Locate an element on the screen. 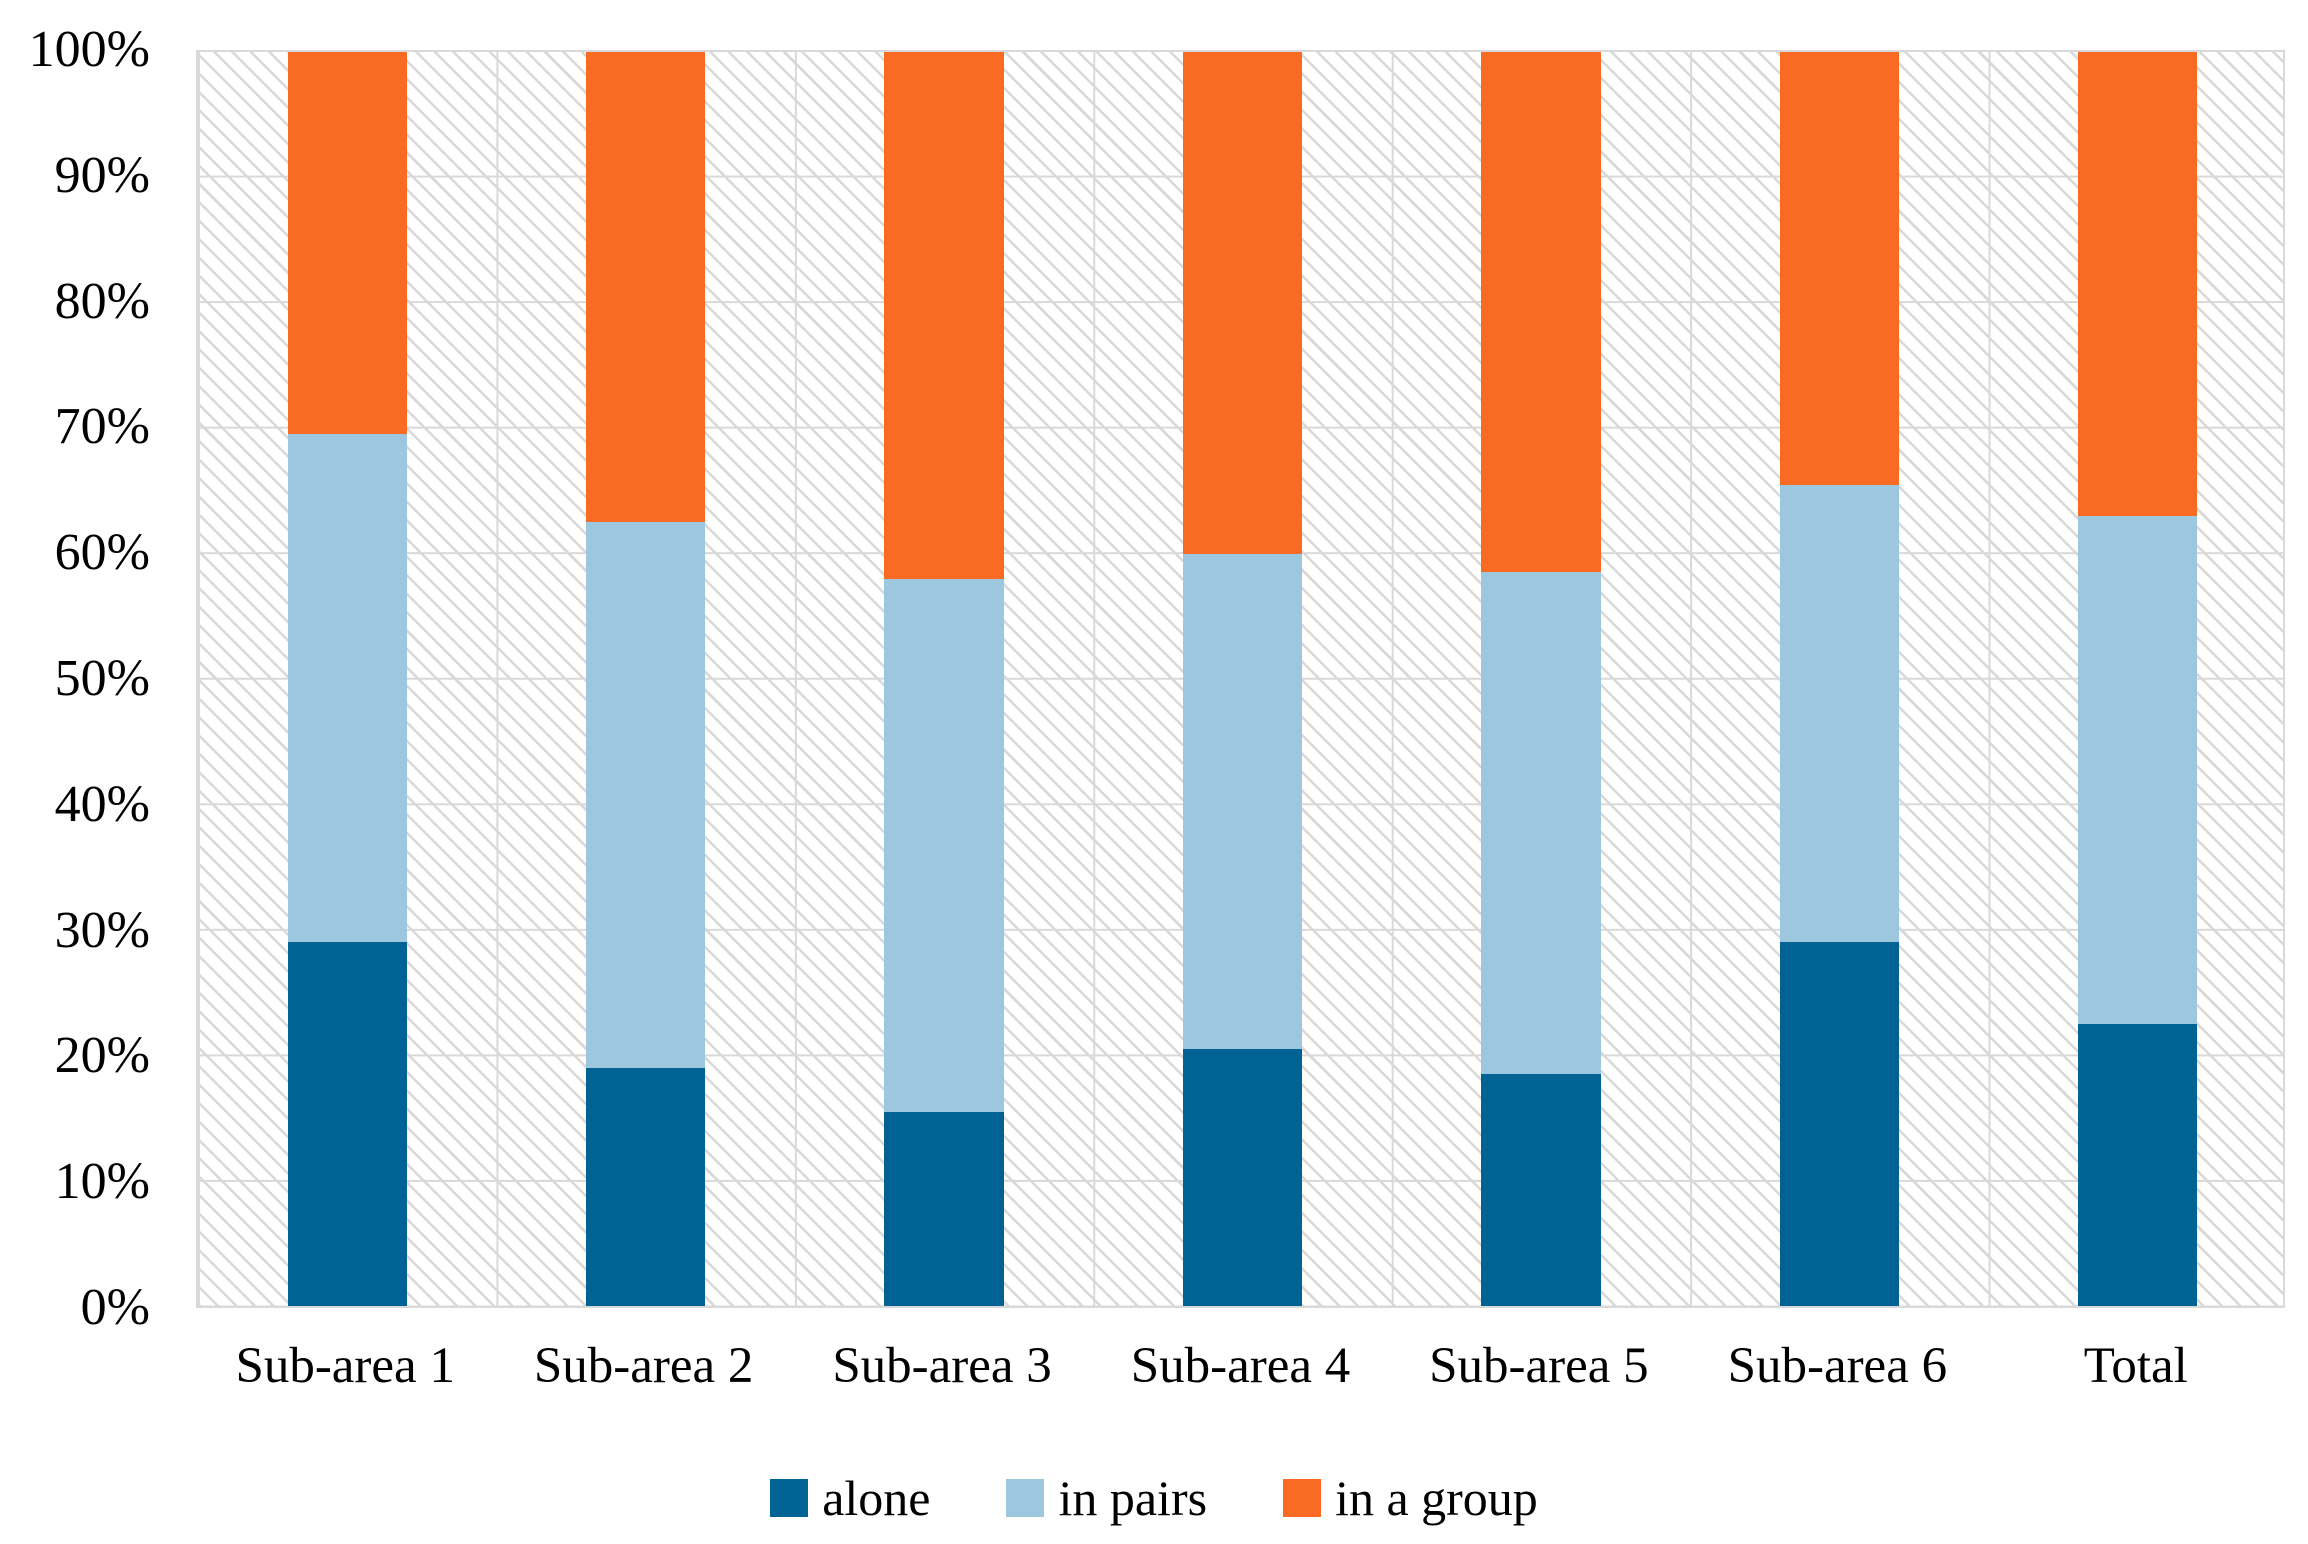 The width and height of the screenshot is (2308, 1544). y-tick-label: 60% is located at coordinates (102, 553).